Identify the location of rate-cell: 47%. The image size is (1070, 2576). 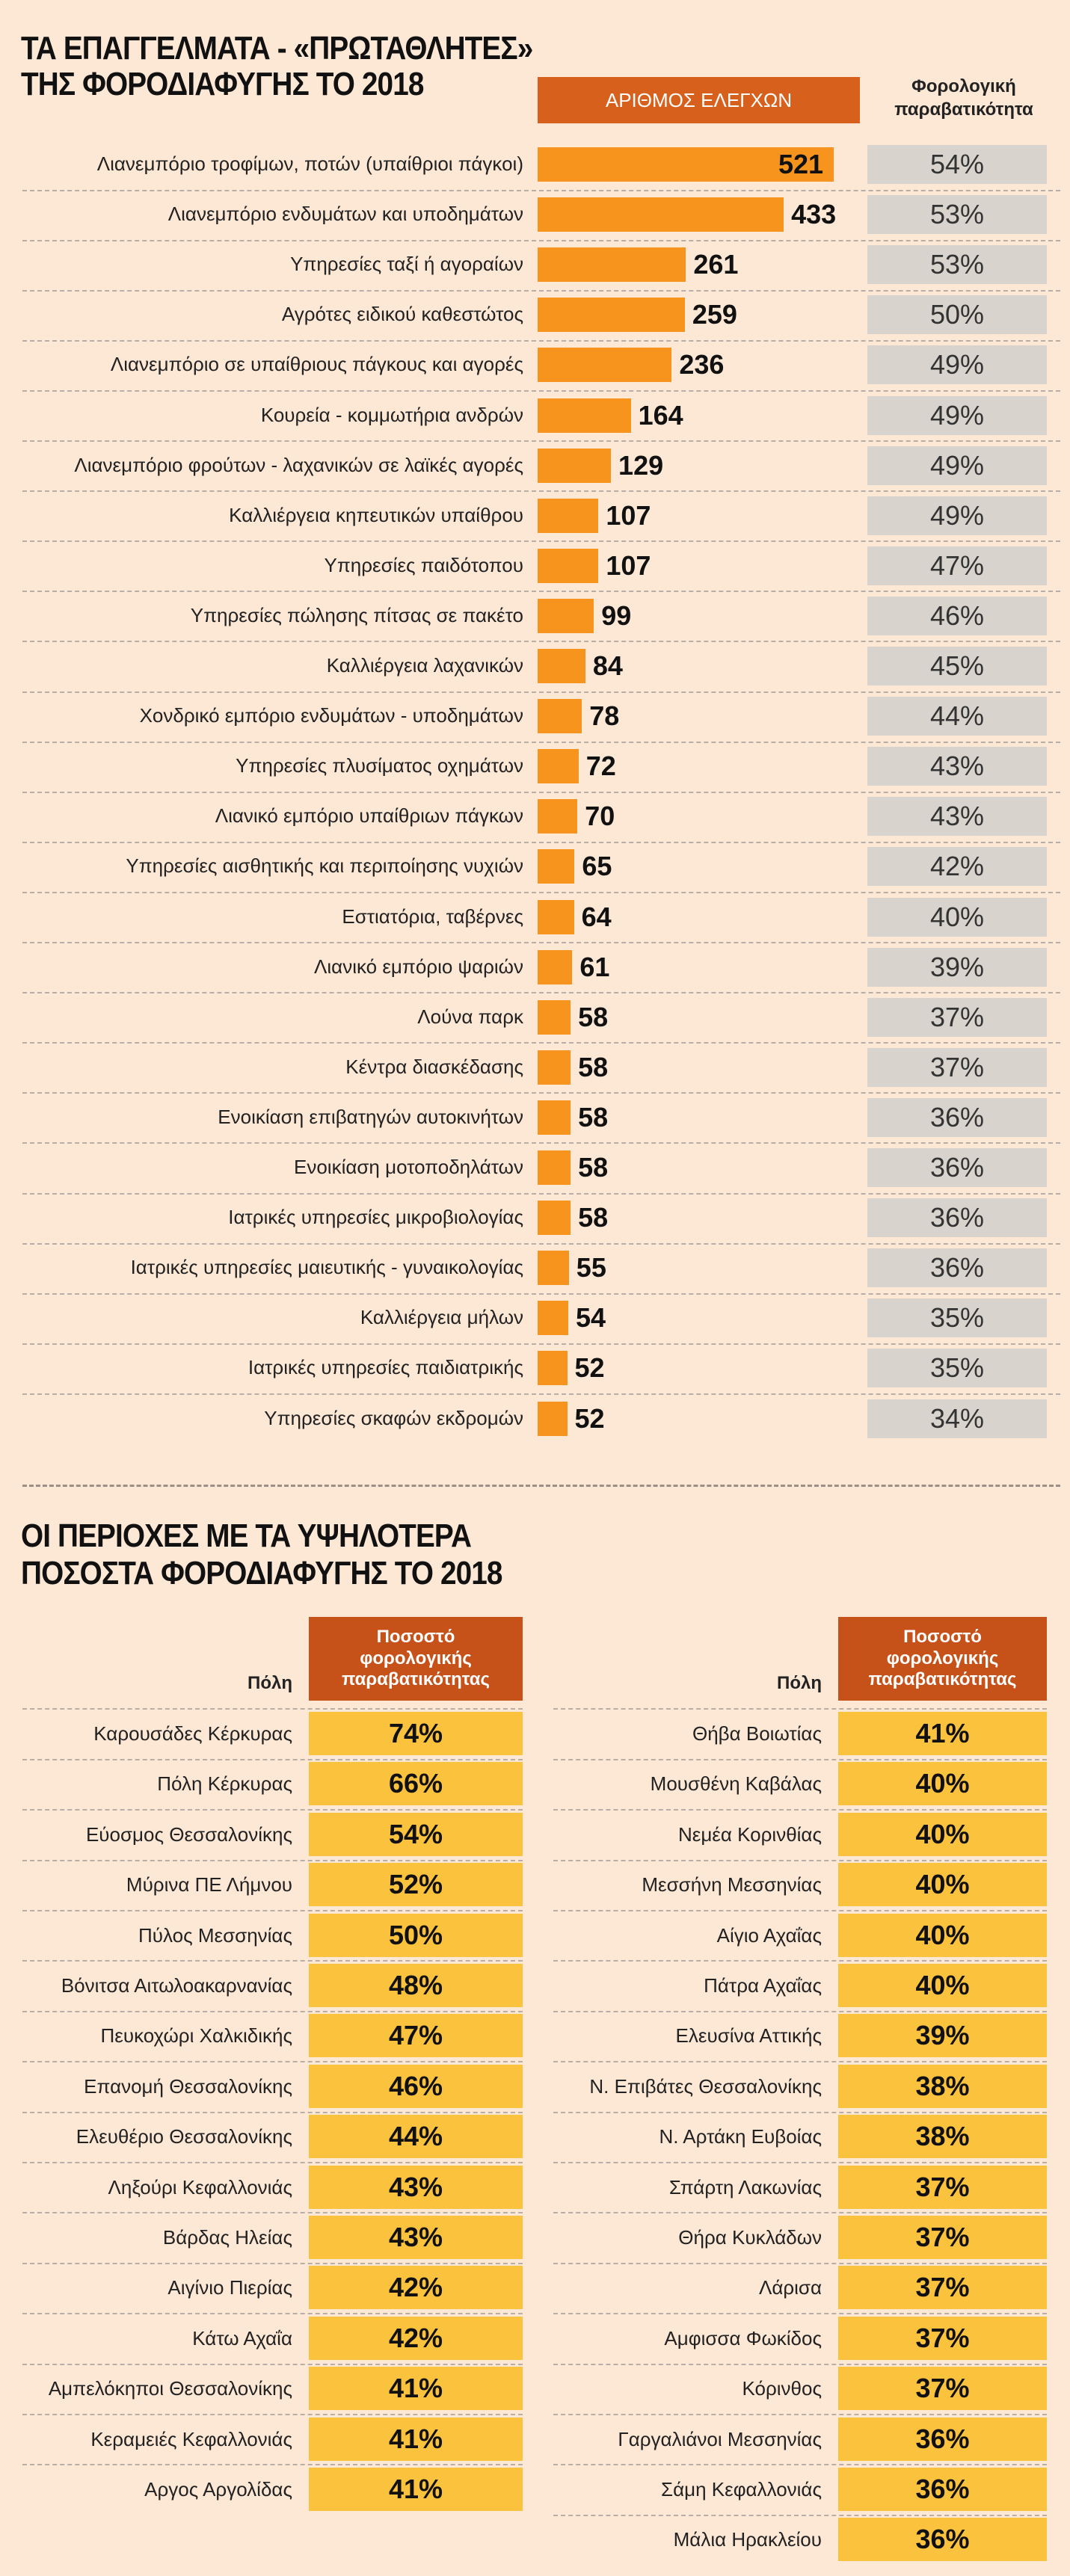
(416, 2036).